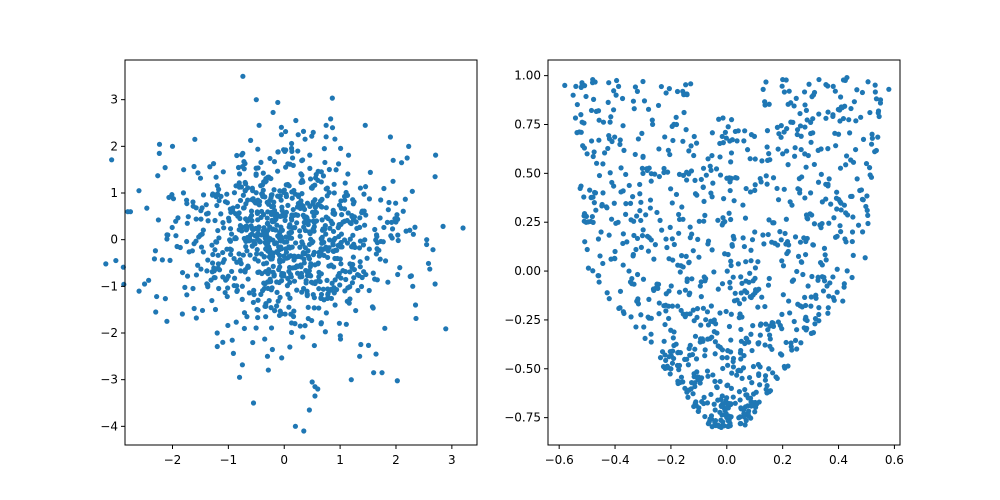 The height and width of the screenshot is (500, 1000). I want to click on left-y-tick-label: 0, so click(114, 240).